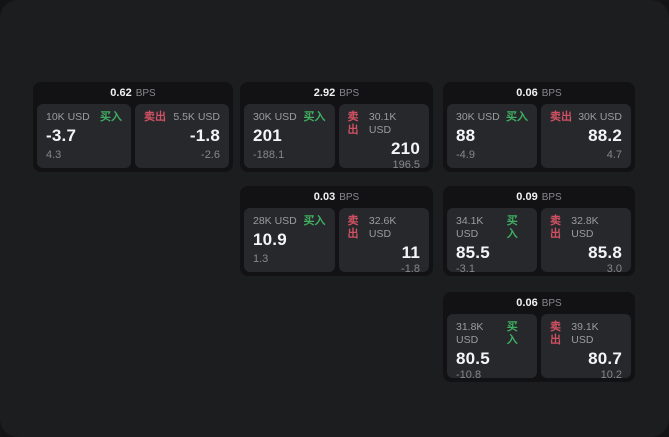  Describe the element at coordinates (196, 117) in the screenshot. I see `sell-notional: 5.5K USD` at that location.